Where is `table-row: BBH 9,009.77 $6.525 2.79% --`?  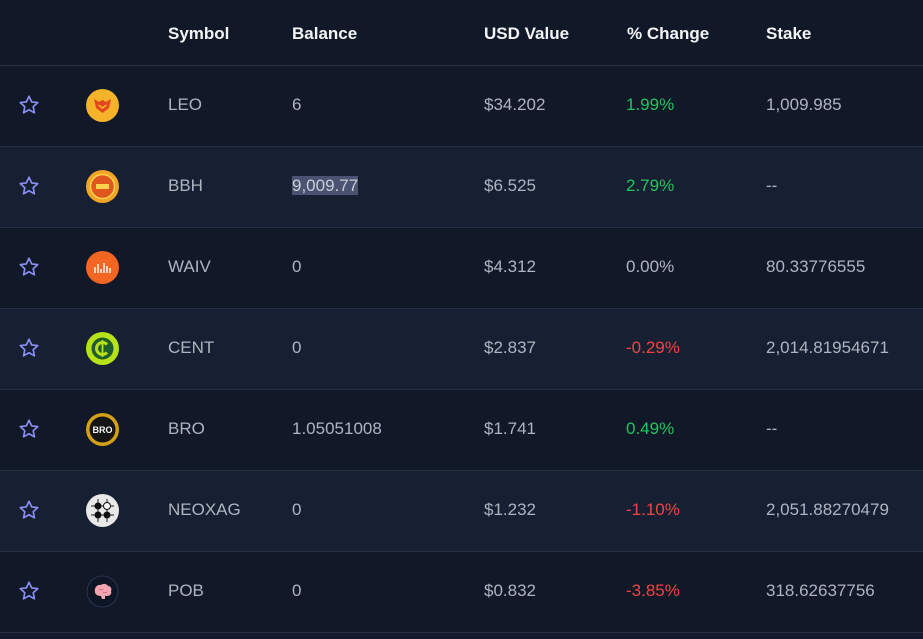 table-row: BBH 9,009.77 $6.525 2.79% -- is located at coordinates (461, 187).